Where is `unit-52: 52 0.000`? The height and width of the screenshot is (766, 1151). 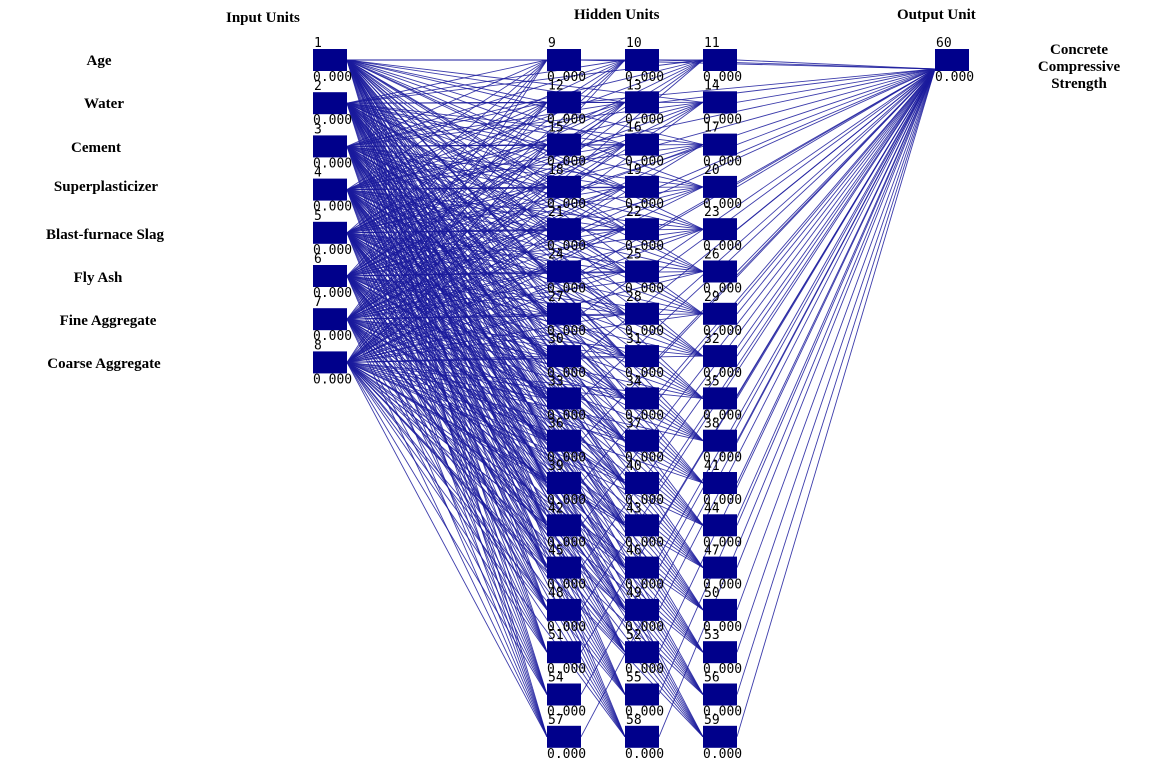 unit-52: 52 0.000 is located at coordinates (644, 652).